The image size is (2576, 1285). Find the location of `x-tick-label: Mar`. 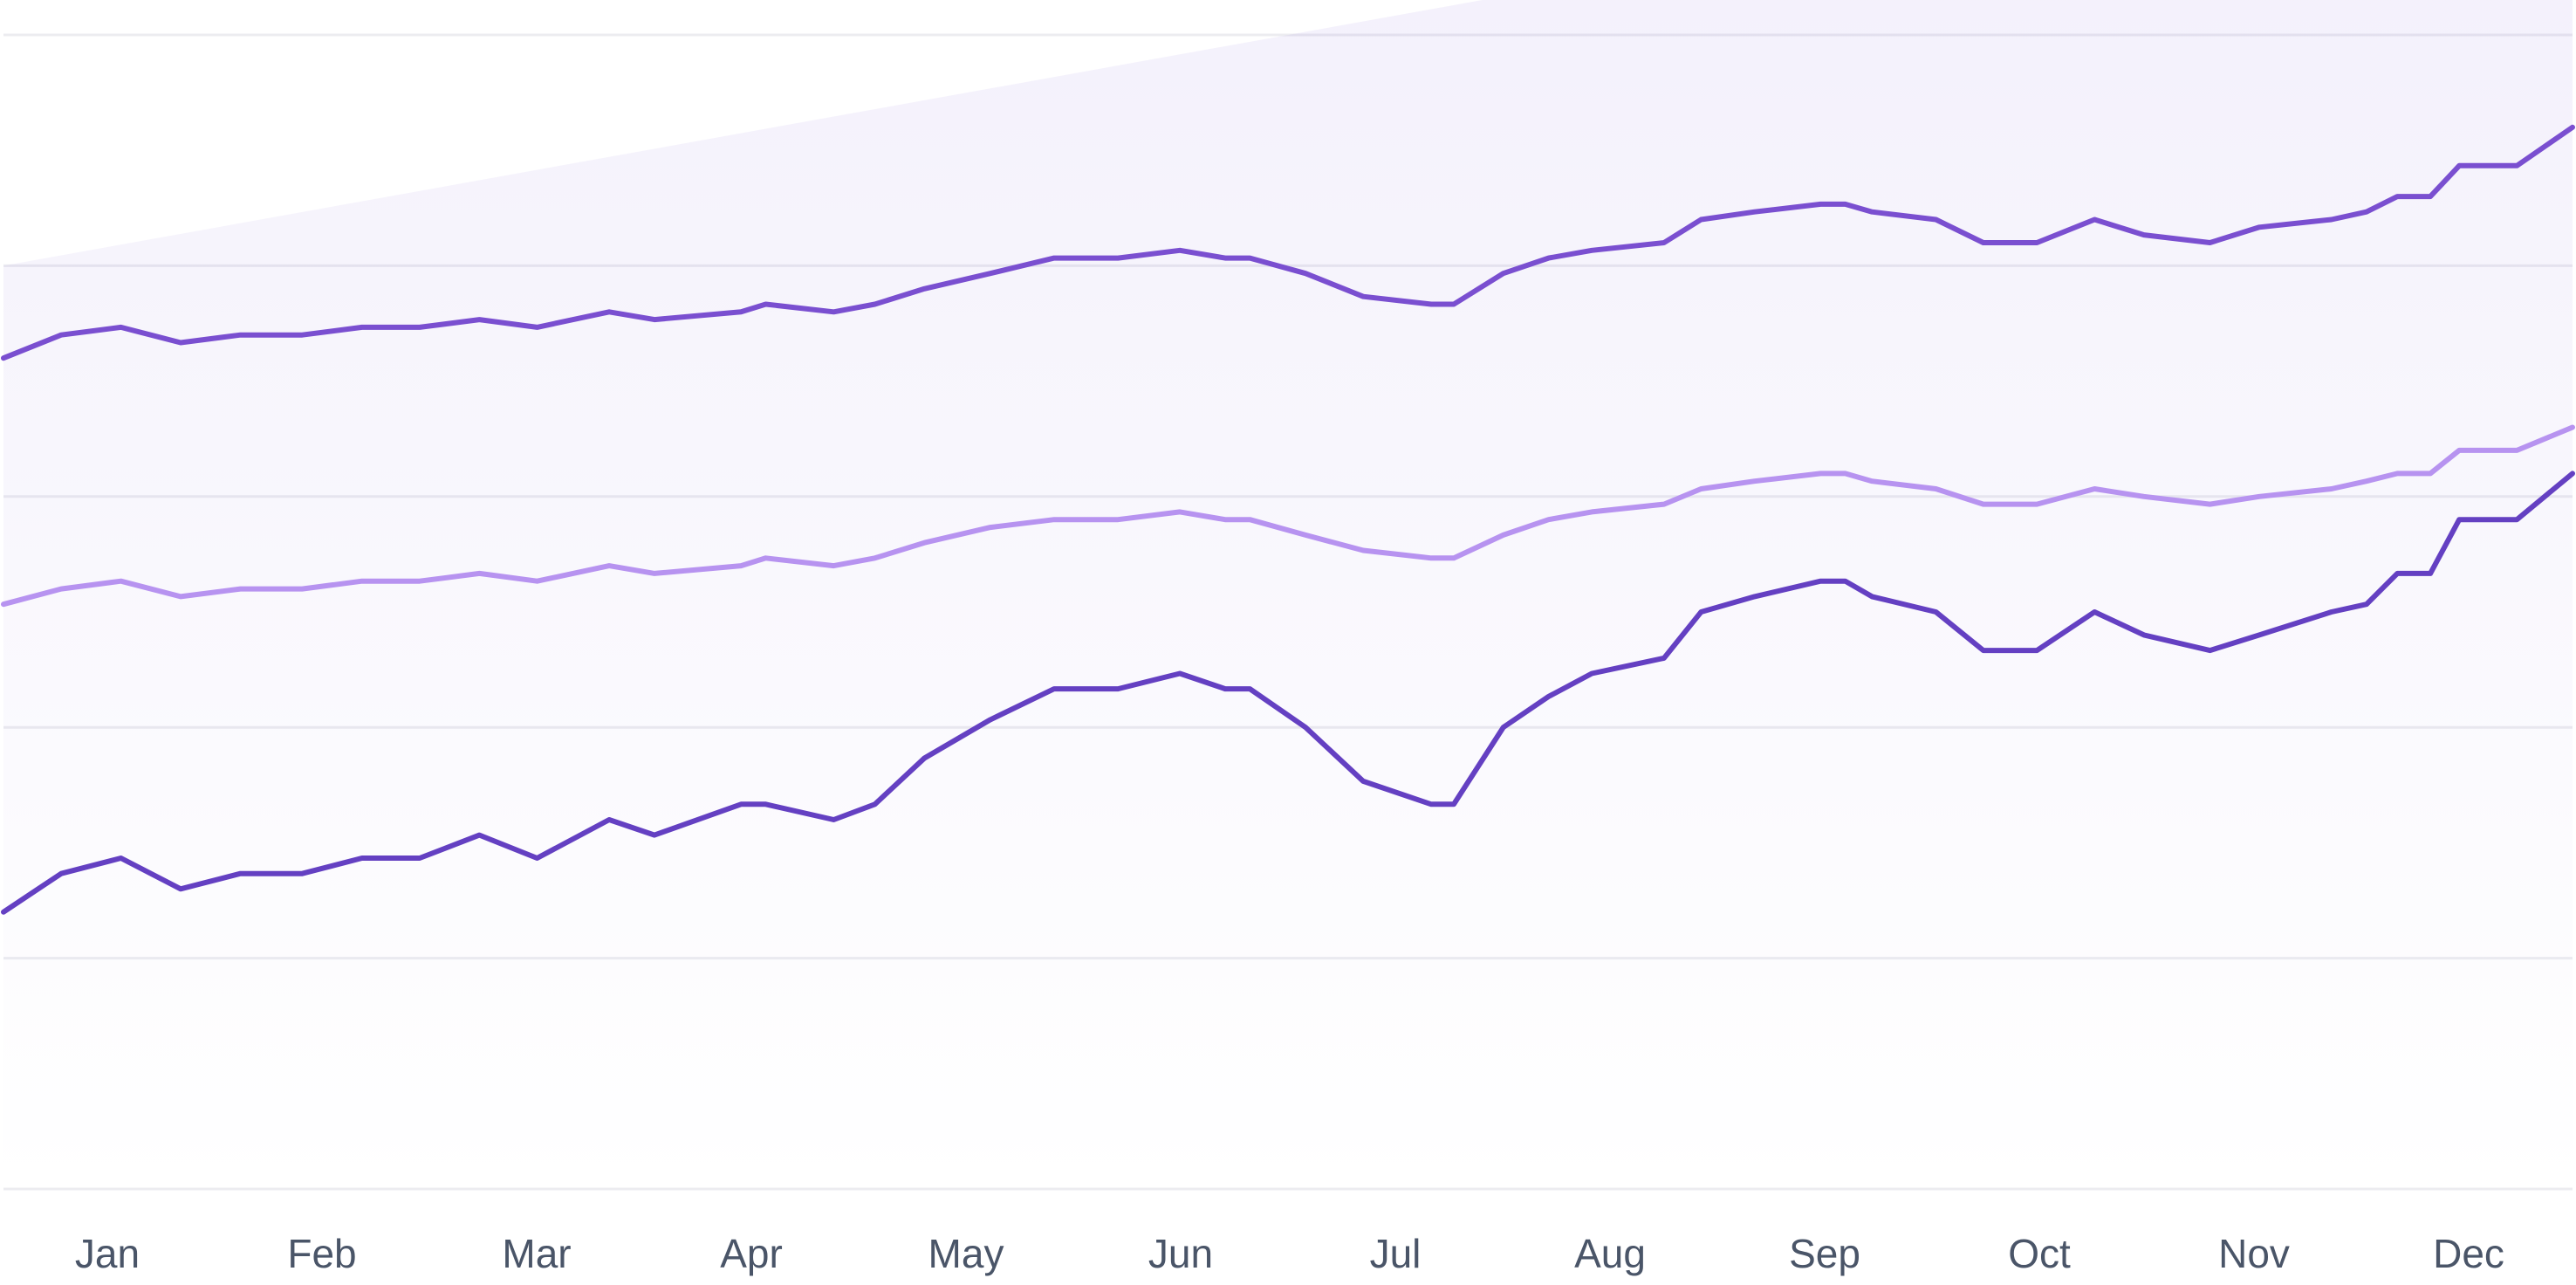

x-tick-label: Mar is located at coordinates (536, 1253).